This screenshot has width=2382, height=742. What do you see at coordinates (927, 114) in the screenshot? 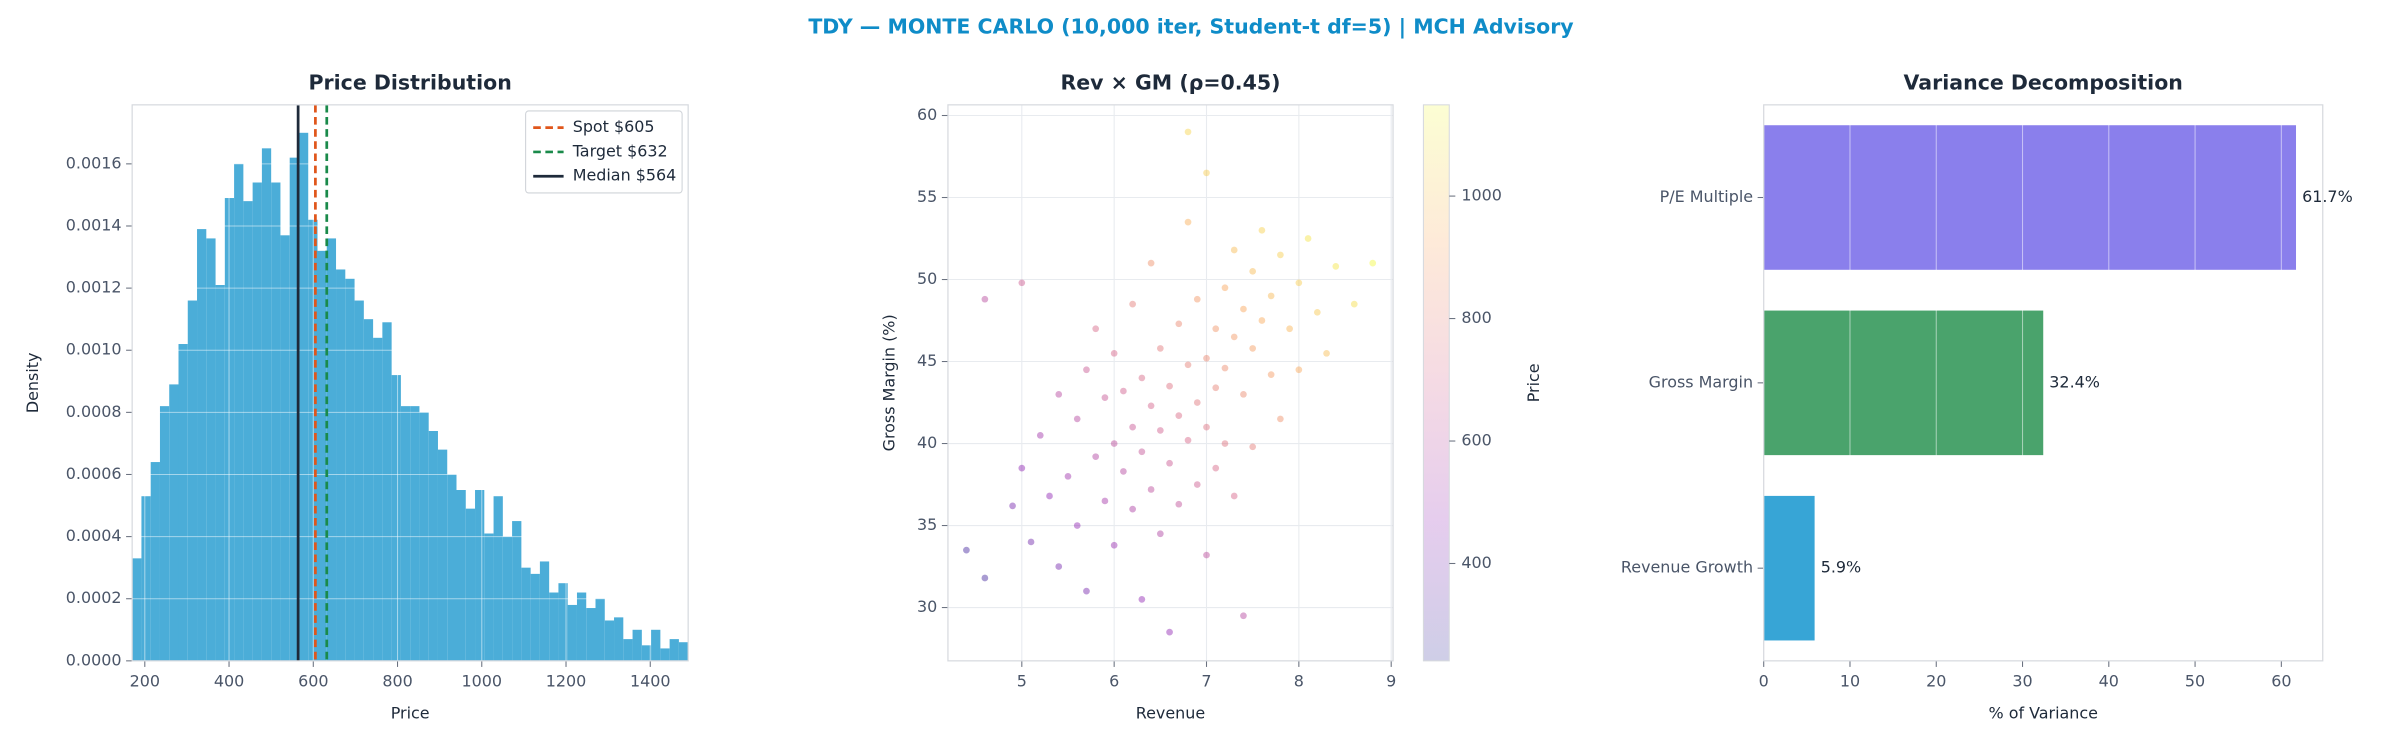
I see `y-tick-label: 60` at bounding box center [927, 114].